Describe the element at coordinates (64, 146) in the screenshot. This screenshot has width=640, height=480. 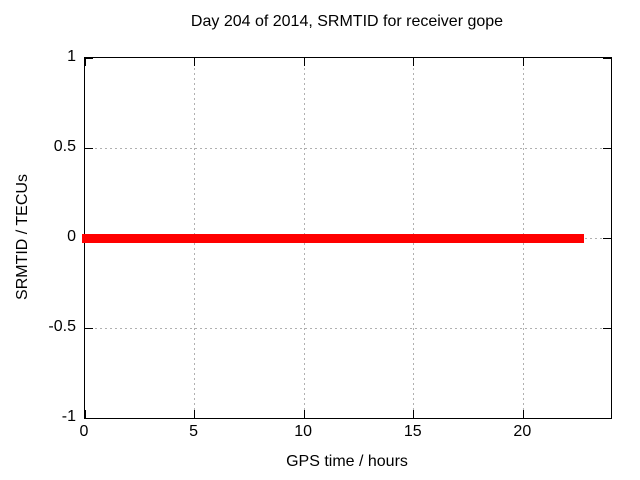
I see `y-tick-label: 0.5` at that location.